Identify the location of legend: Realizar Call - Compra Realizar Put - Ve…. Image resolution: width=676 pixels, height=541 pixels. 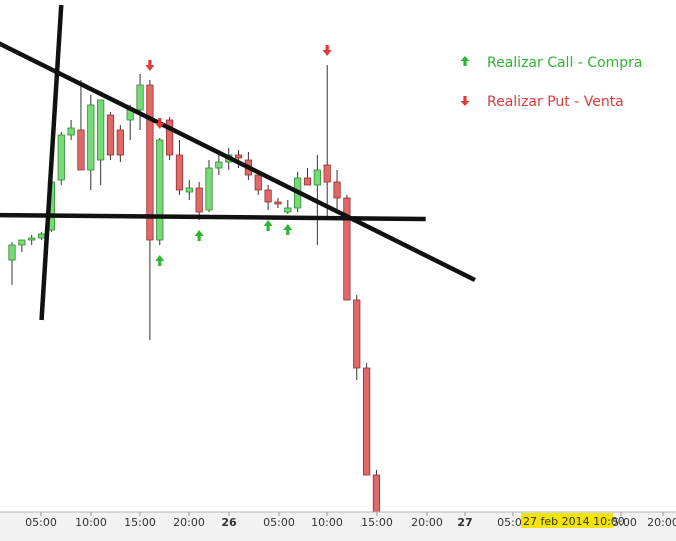
(551, 82).